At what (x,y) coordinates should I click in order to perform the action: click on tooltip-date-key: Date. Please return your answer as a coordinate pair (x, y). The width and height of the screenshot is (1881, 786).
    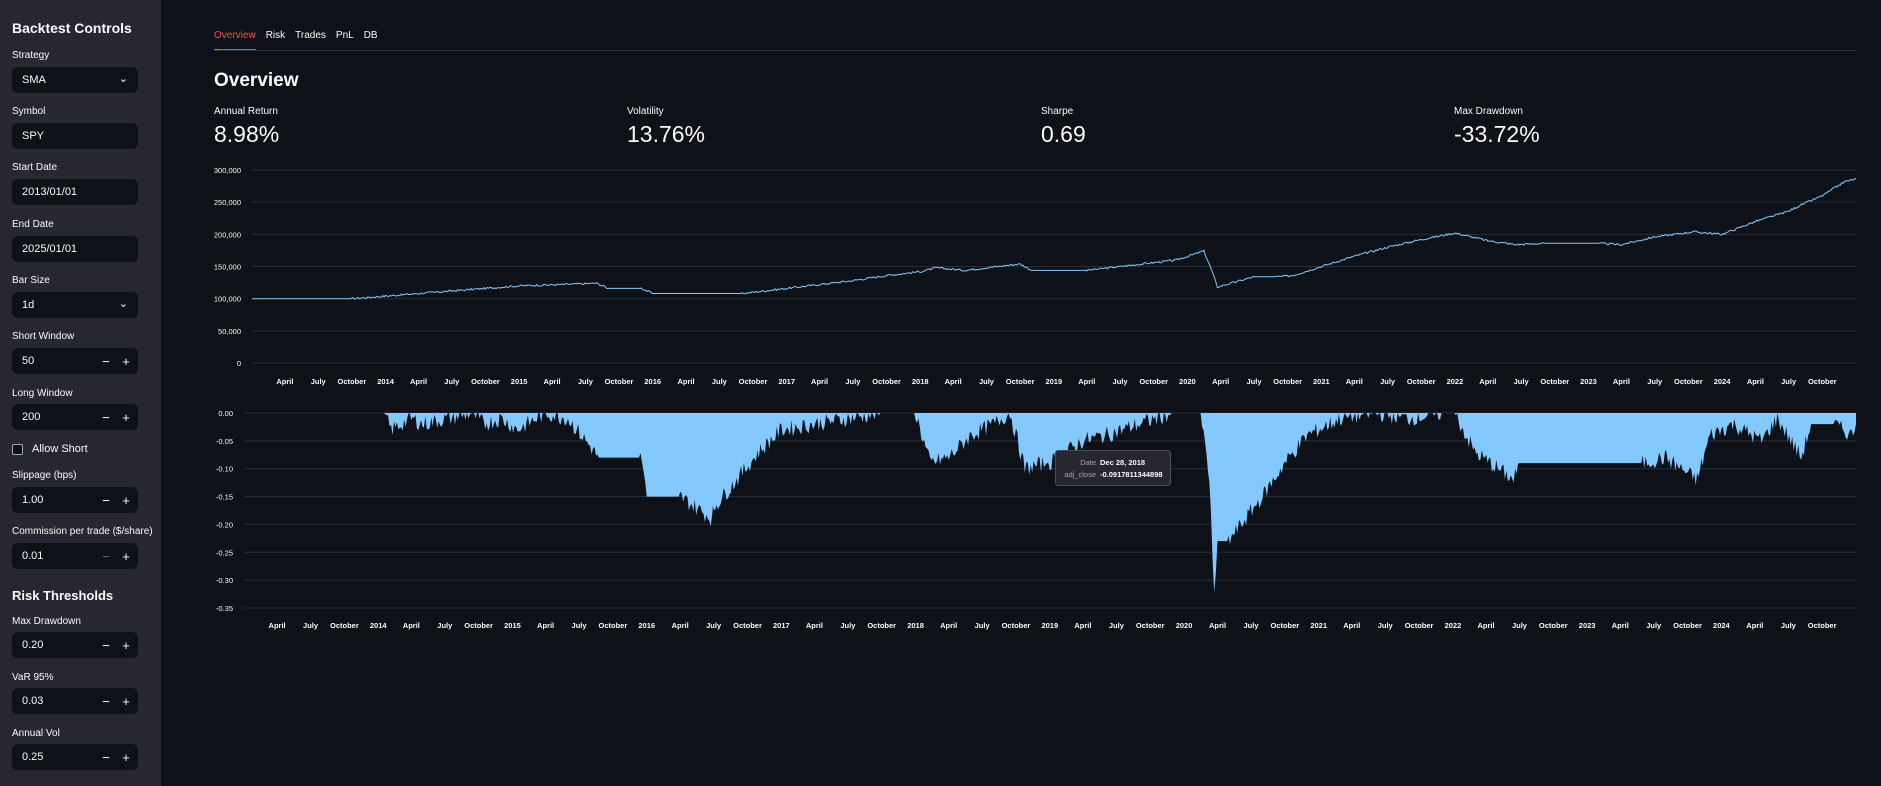
    Looking at the image, I should click on (1088, 462).